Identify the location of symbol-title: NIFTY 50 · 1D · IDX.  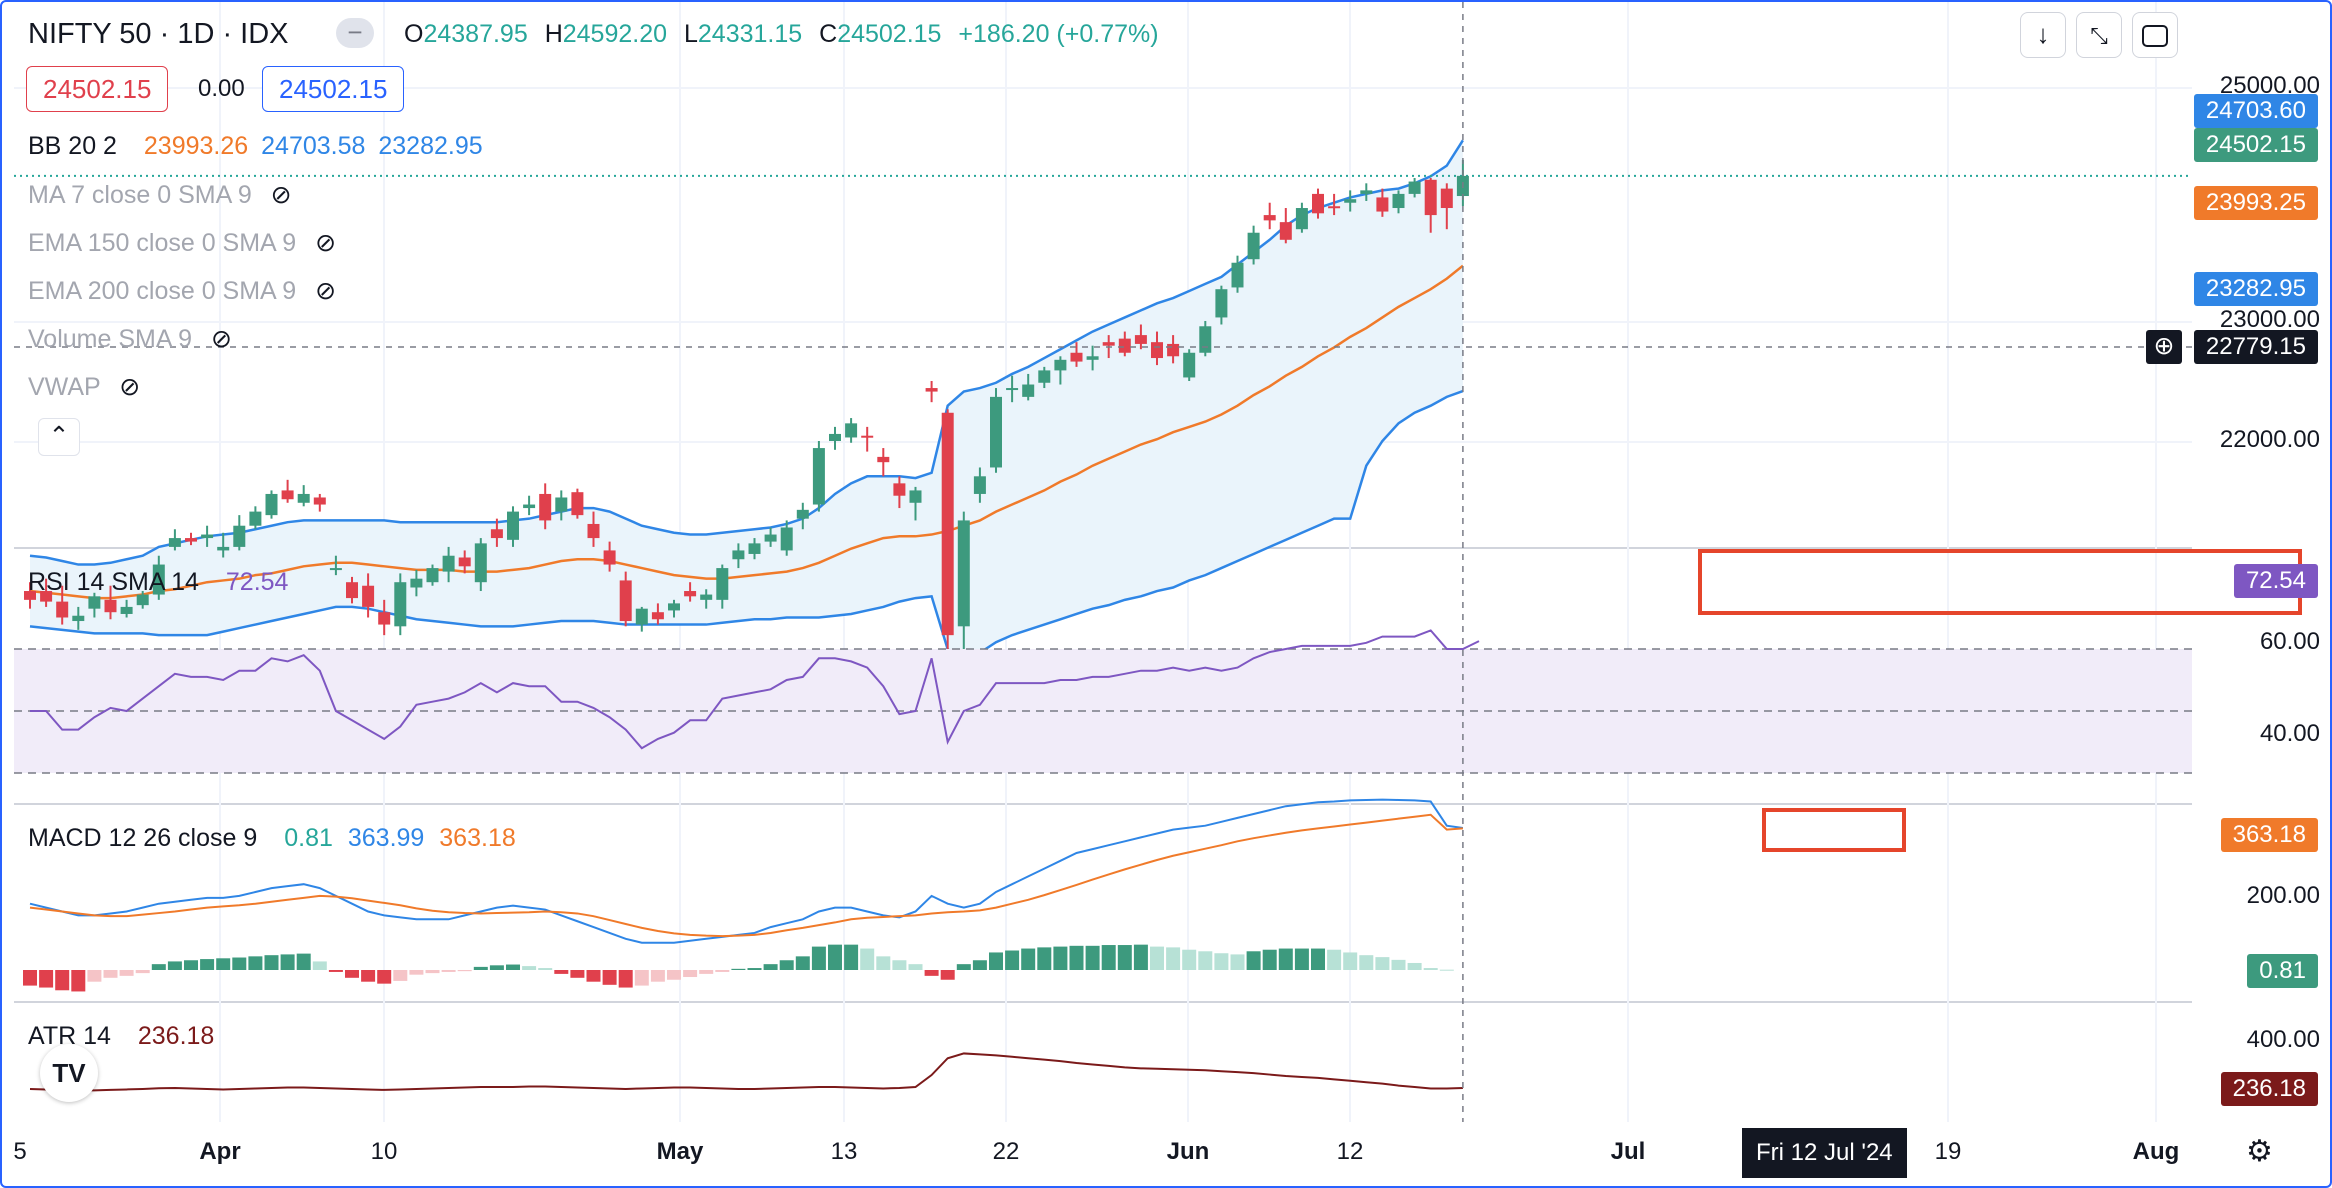
(158, 34).